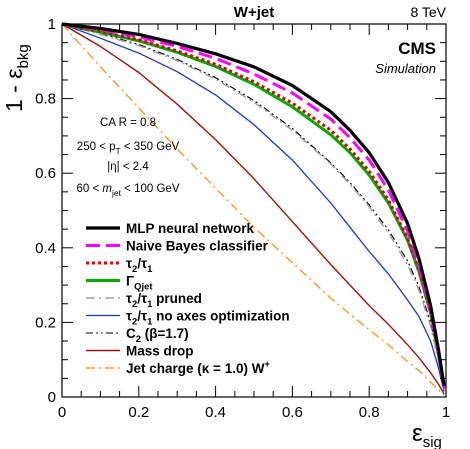 The height and width of the screenshot is (449, 470). I want to click on x-axis-label: εsig, so click(427, 434).